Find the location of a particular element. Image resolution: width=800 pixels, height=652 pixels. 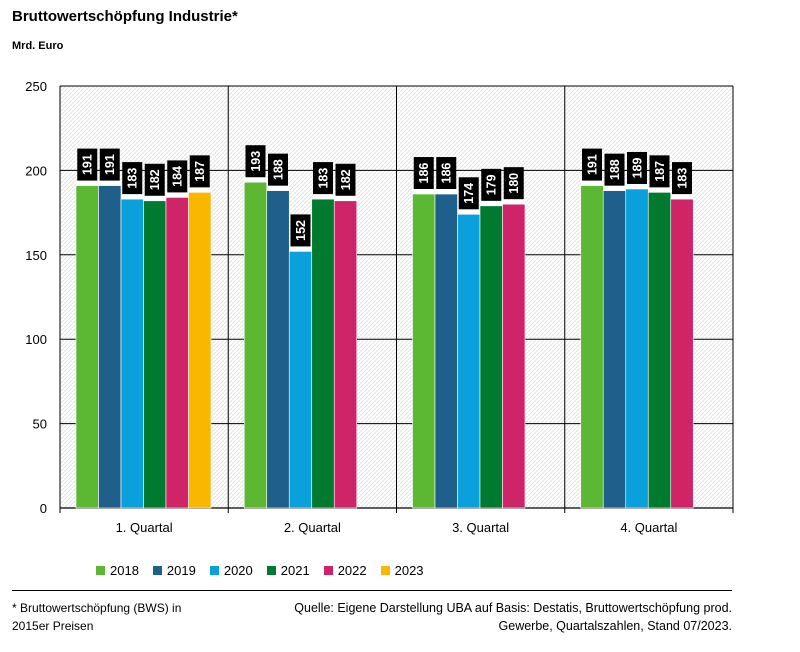

data-label: 184 is located at coordinates (178, 176).